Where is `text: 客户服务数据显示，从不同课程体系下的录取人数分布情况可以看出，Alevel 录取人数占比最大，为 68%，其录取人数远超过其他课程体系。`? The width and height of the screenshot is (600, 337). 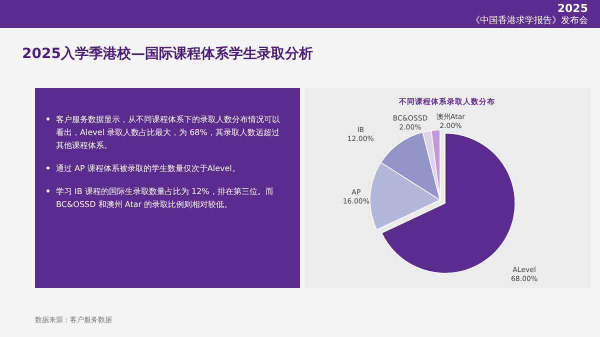 text: 客户服务数据显示，从不同课程体系下的录取人数分布情况可以看出，Alevel 录取人数占比最大，为 68%，其录取人数远超过其他课程体系。 is located at coordinates (168, 132).